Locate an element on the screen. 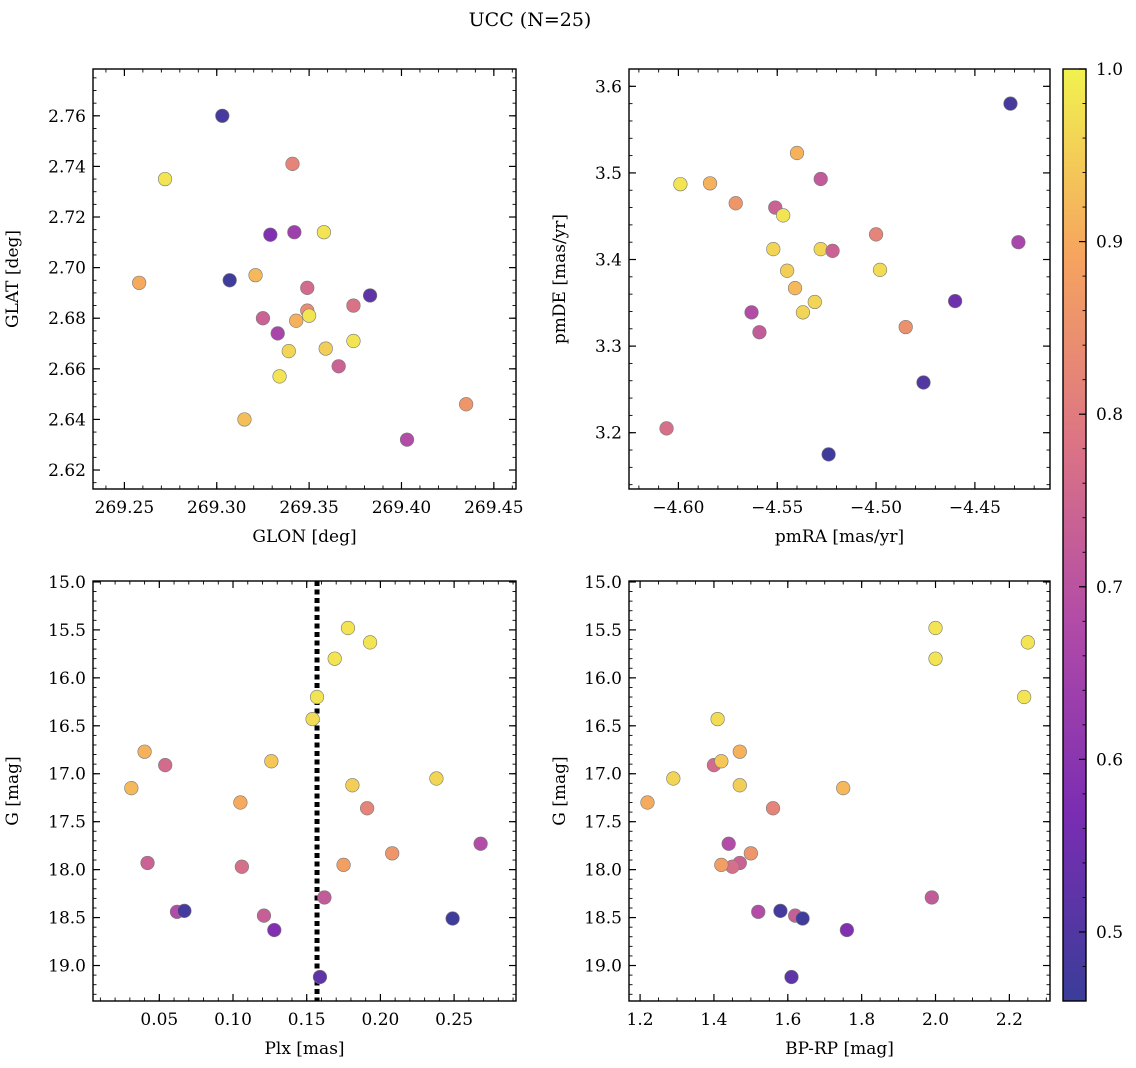  y-tick-label: 2.62 is located at coordinates (67, 471).